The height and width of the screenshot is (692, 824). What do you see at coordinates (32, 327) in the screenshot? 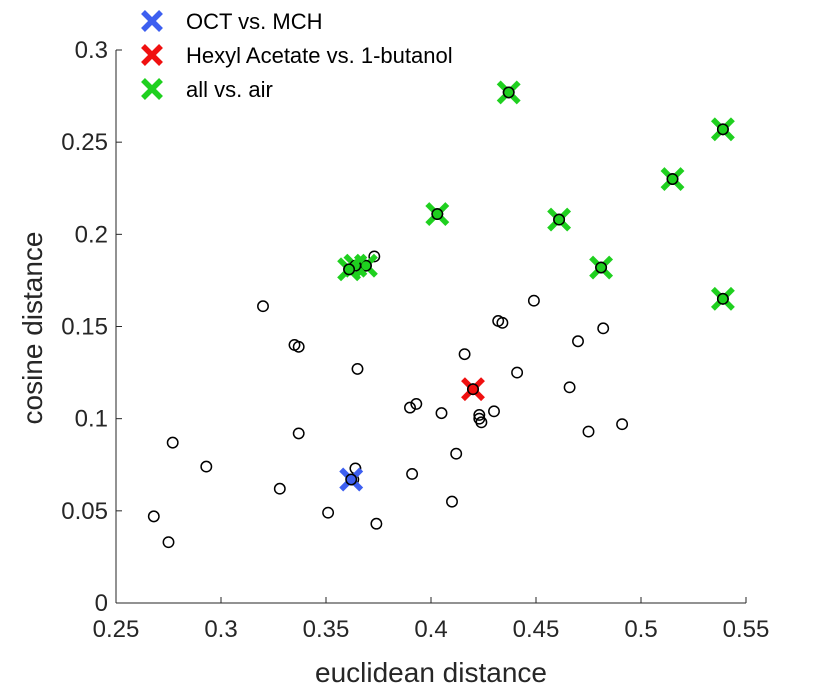
I see `y-axis-label: cosine distance` at bounding box center [32, 327].